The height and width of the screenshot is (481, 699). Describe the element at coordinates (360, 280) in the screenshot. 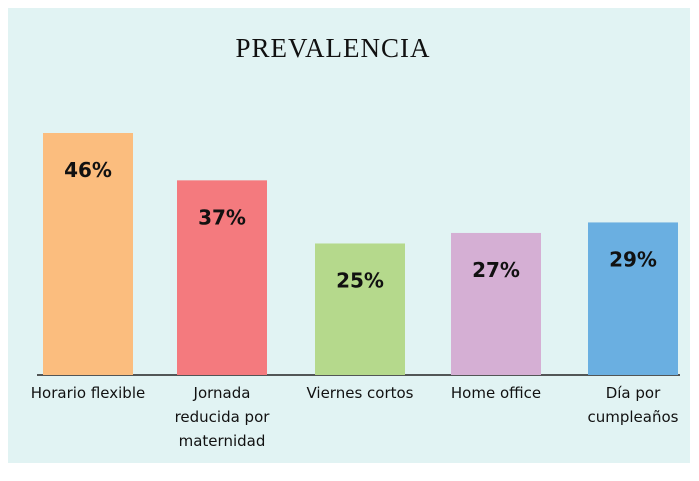

I see `value-label: 25%` at that location.